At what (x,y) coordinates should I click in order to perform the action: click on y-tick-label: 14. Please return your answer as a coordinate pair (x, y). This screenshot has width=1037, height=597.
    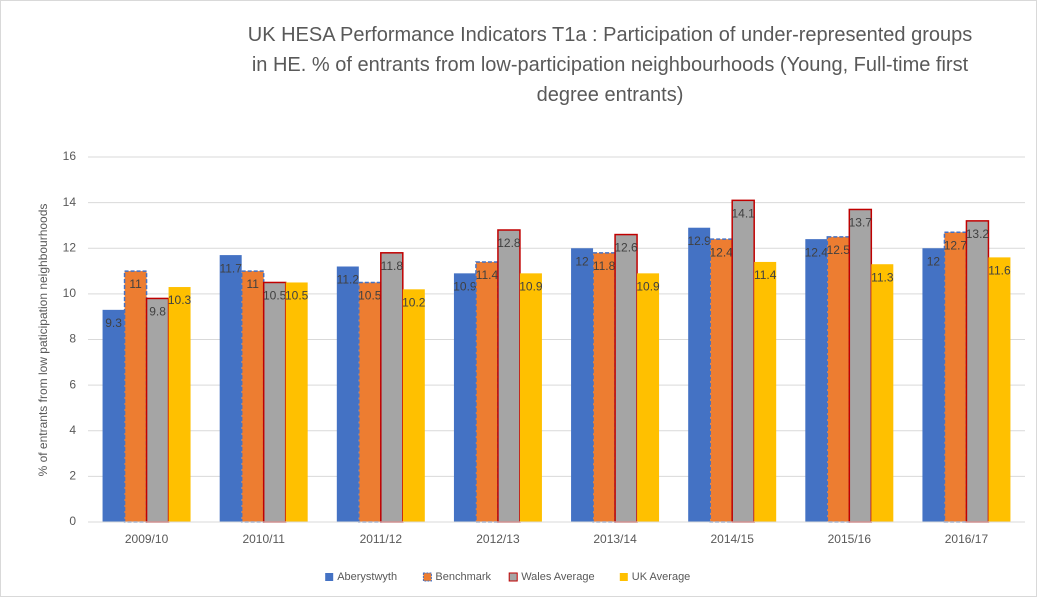
    Looking at the image, I should click on (70, 202).